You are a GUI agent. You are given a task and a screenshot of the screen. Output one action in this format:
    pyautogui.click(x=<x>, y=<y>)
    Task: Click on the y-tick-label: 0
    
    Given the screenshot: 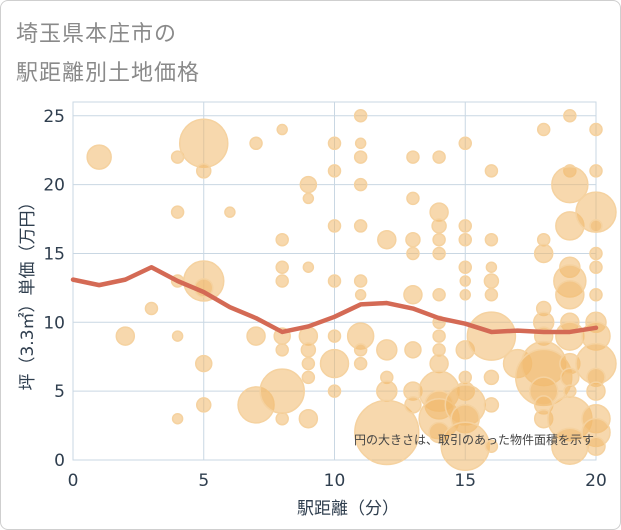 What is the action you would take?
    pyautogui.click(x=59, y=461)
    